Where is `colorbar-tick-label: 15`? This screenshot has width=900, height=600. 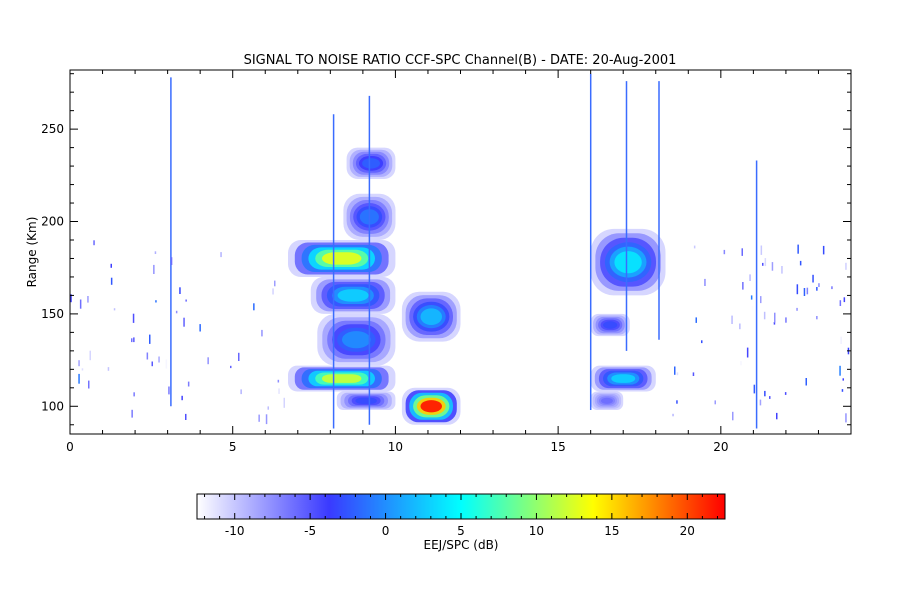 colorbar-tick-label: 15 is located at coordinates (611, 531).